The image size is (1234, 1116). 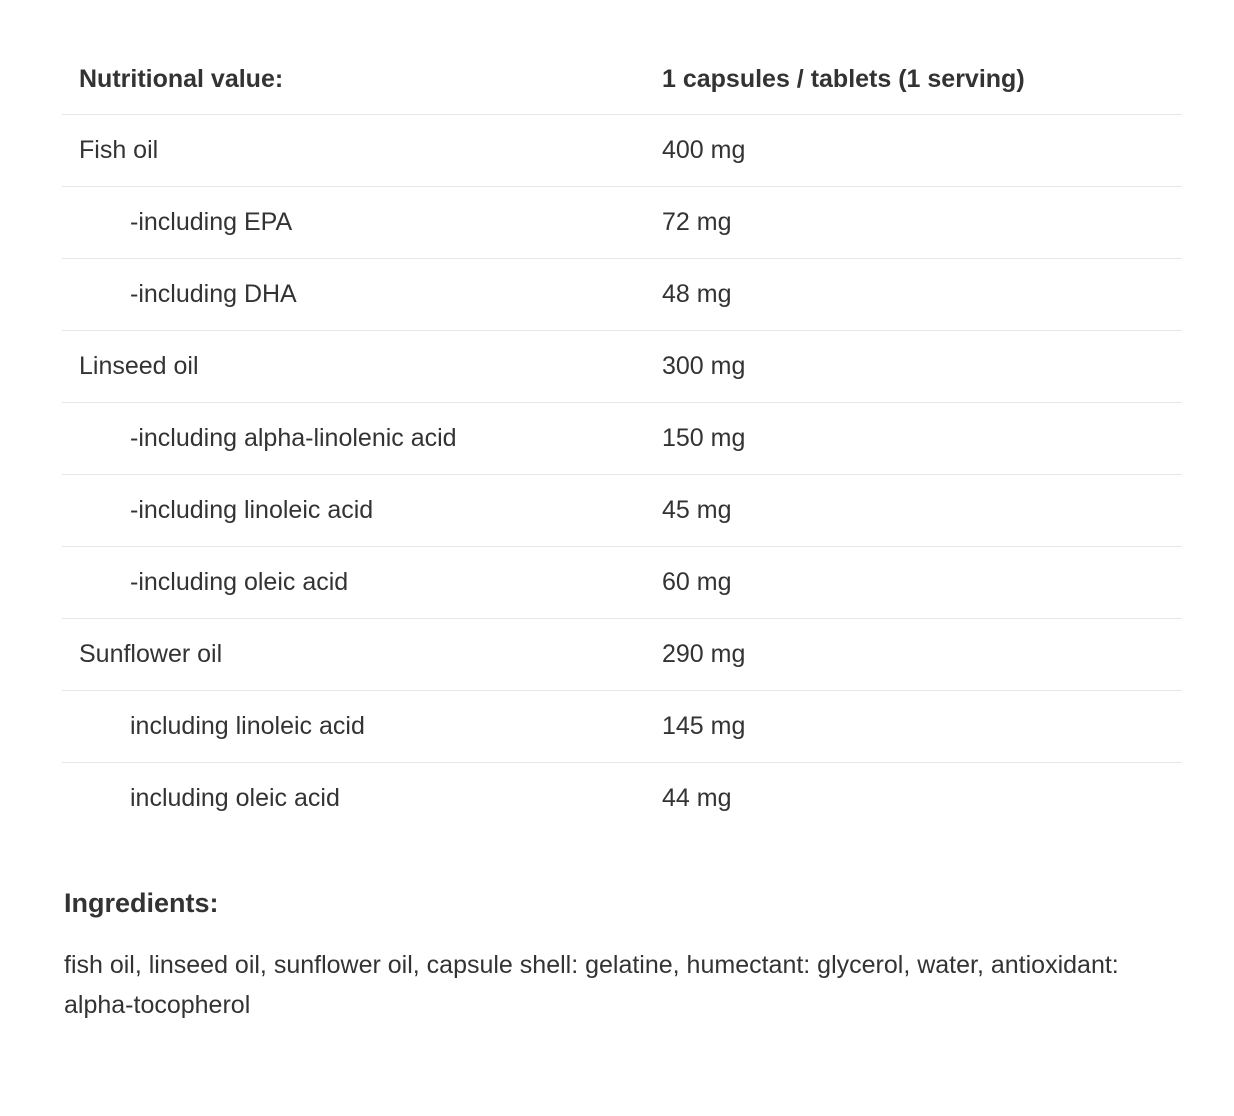 What do you see at coordinates (622, 223) in the screenshot?
I see `table-row: -including EPA 72 mg` at bounding box center [622, 223].